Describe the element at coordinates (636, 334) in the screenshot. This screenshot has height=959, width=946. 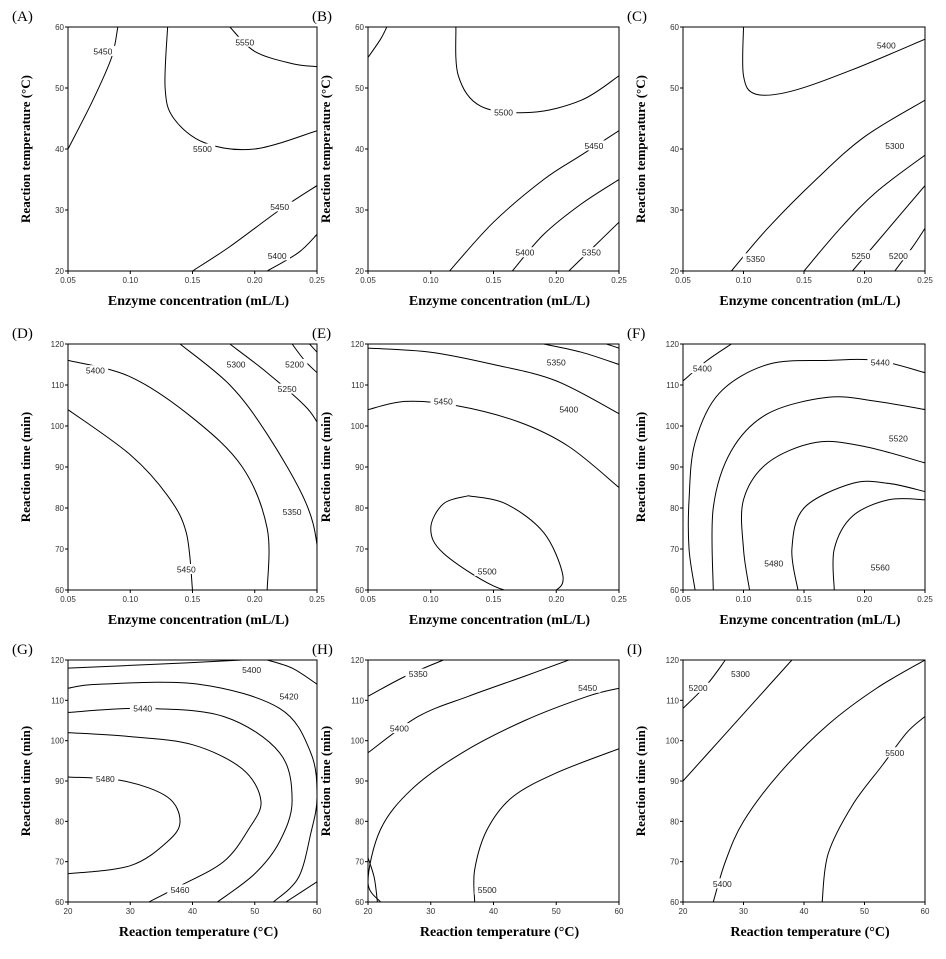
I see `panel-label: (F)` at that location.